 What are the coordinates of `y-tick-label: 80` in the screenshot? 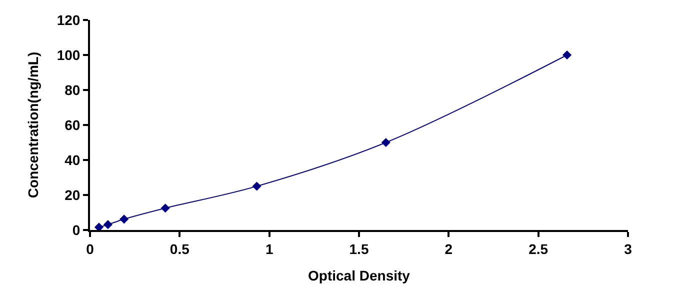 It's located at (72, 90).